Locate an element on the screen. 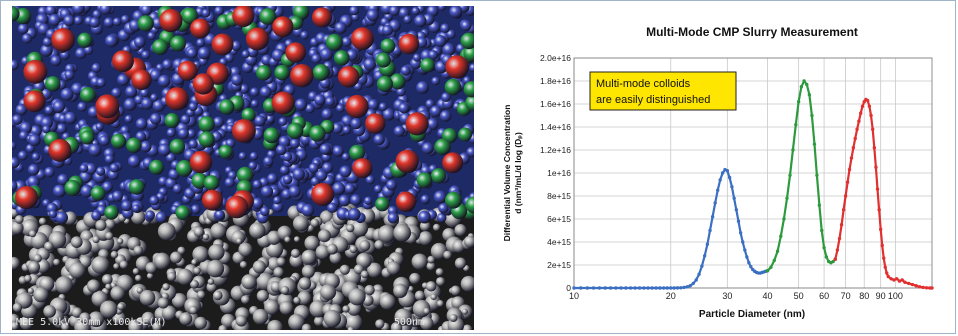 The width and height of the screenshot is (958, 336). y-tick-label: 2.0e+16 is located at coordinates (555, 58).